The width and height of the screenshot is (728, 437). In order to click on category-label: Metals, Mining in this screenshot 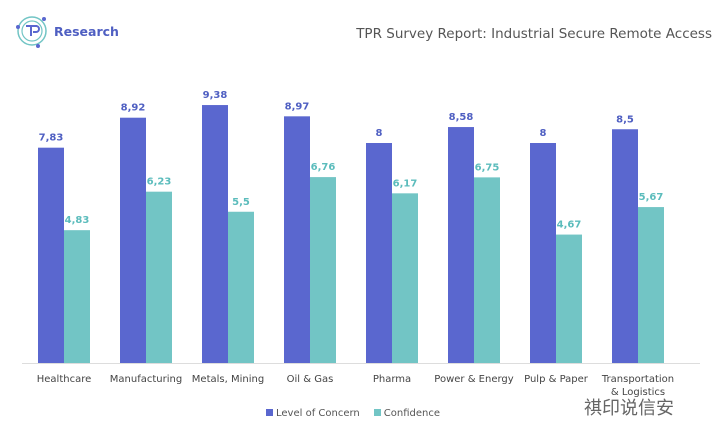, I will do `click(228, 379)`.